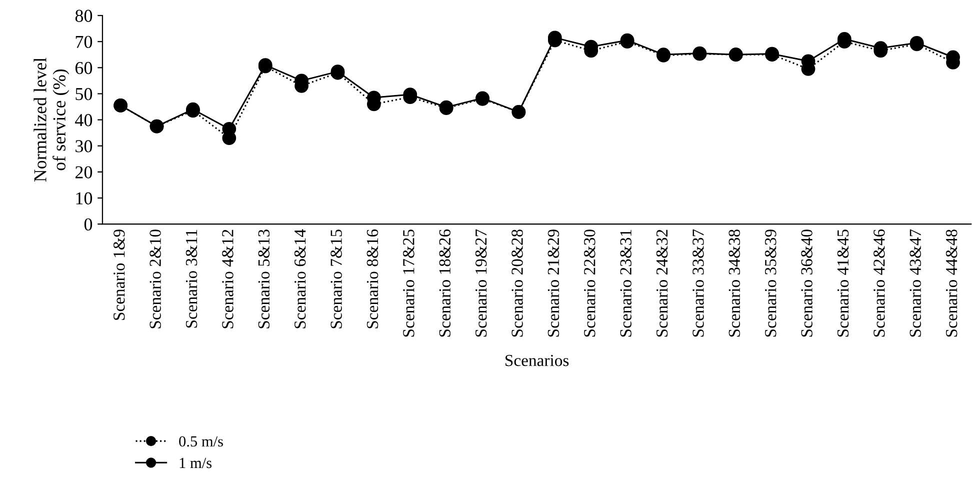 The height and width of the screenshot is (485, 976). I want to click on x-tick-label: Scenario 5&13, so click(264, 279).